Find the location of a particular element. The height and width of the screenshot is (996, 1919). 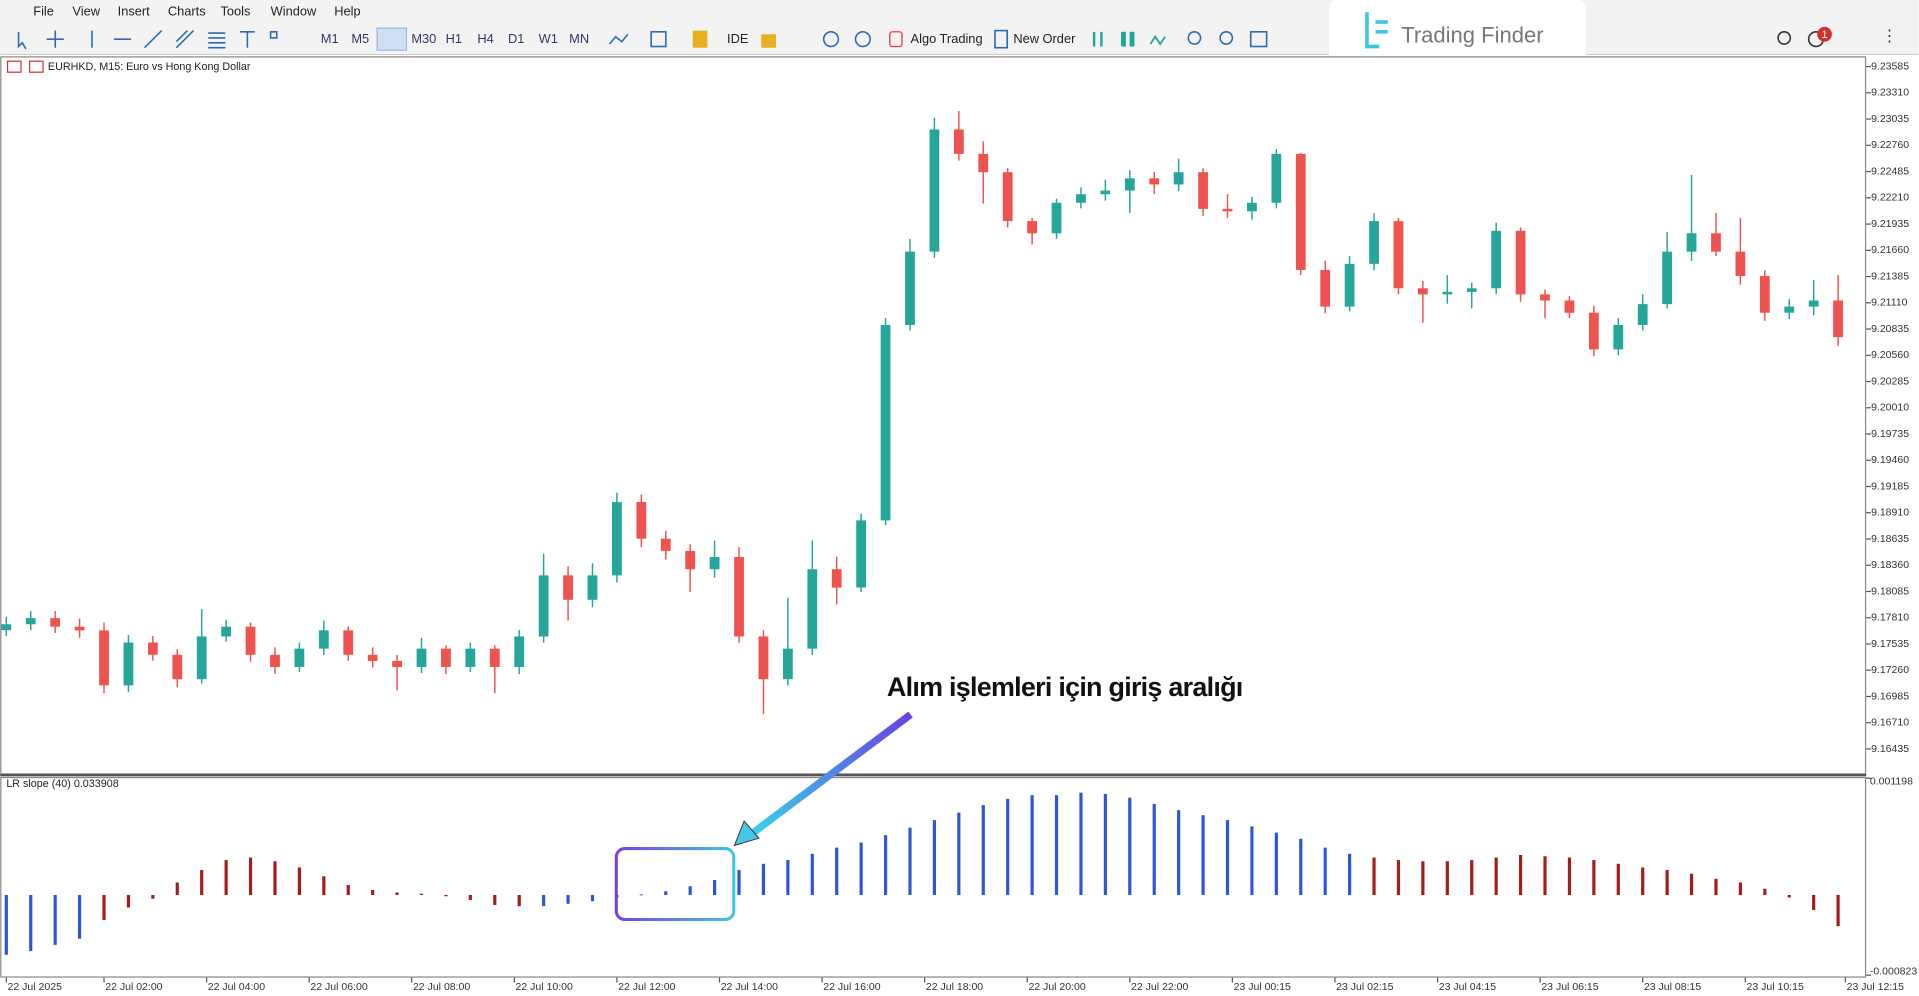

market-icon is located at coordinates (700, 39).